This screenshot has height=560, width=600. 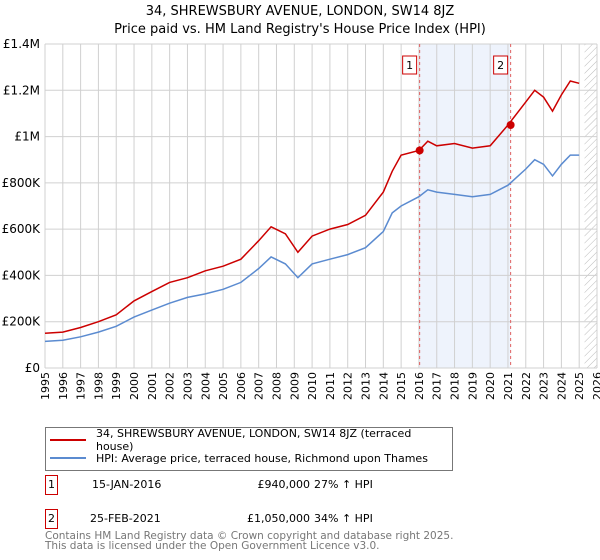 What do you see at coordinates (526, 386) in the screenshot?
I see `x-tick-label: 2022` at bounding box center [526, 386].